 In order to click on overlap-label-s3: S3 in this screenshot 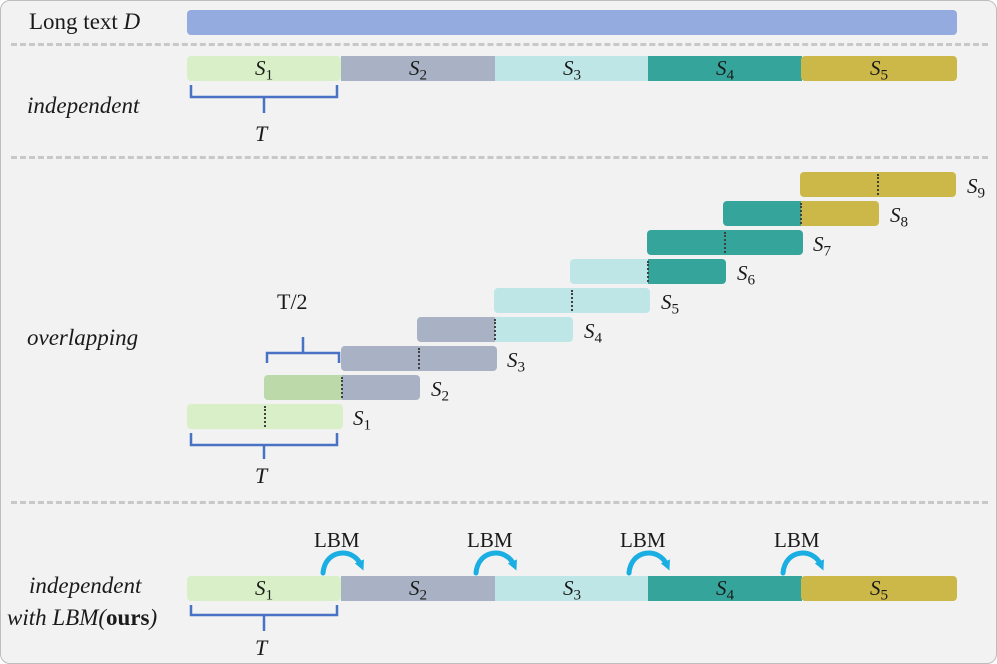, I will do `click(516, 362)`.